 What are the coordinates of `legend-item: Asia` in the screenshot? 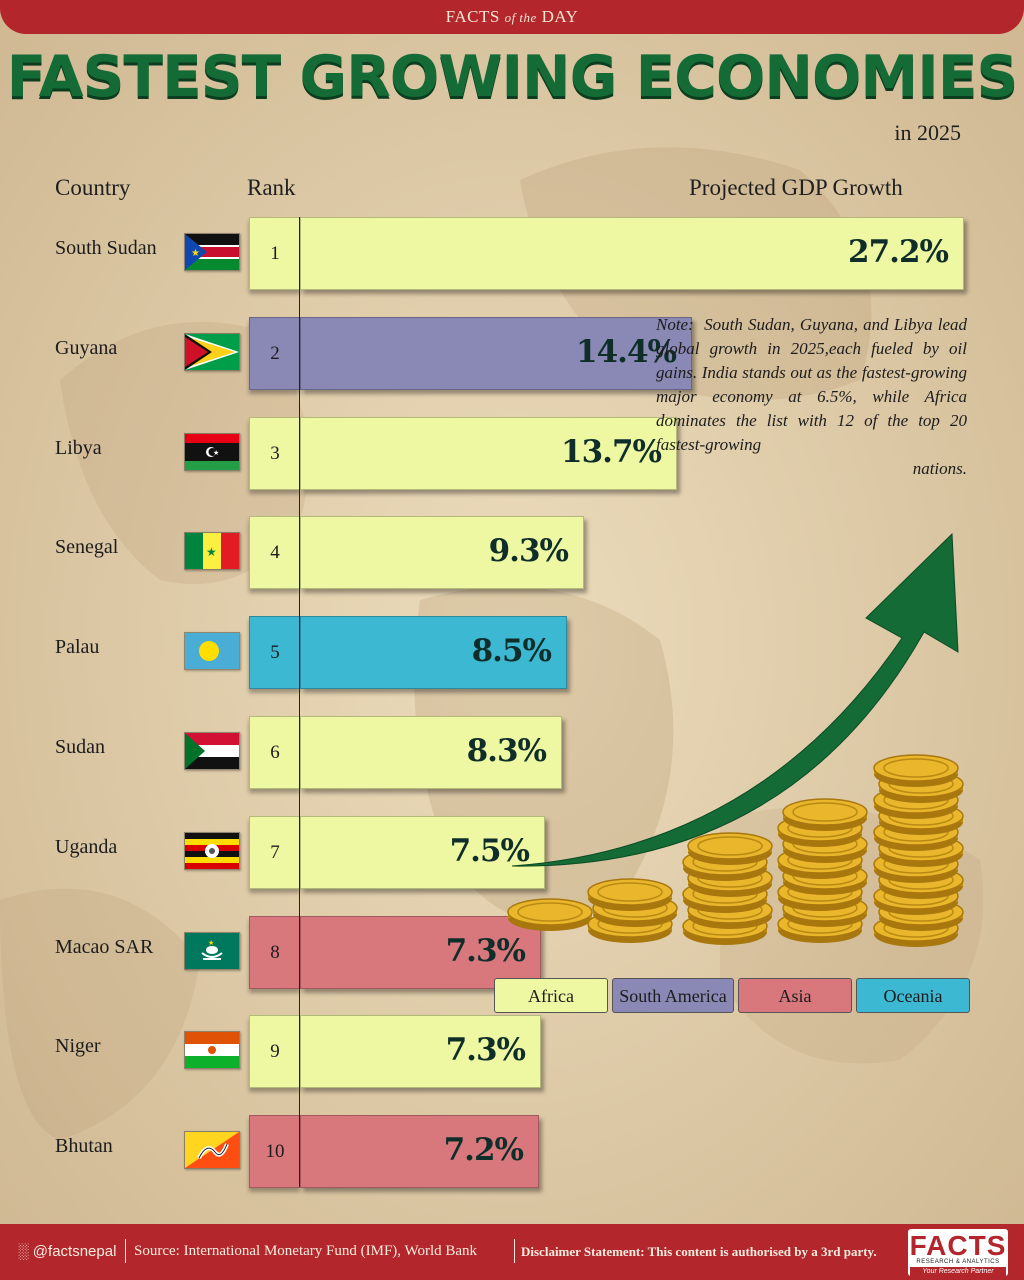 It's located at (795, 995).